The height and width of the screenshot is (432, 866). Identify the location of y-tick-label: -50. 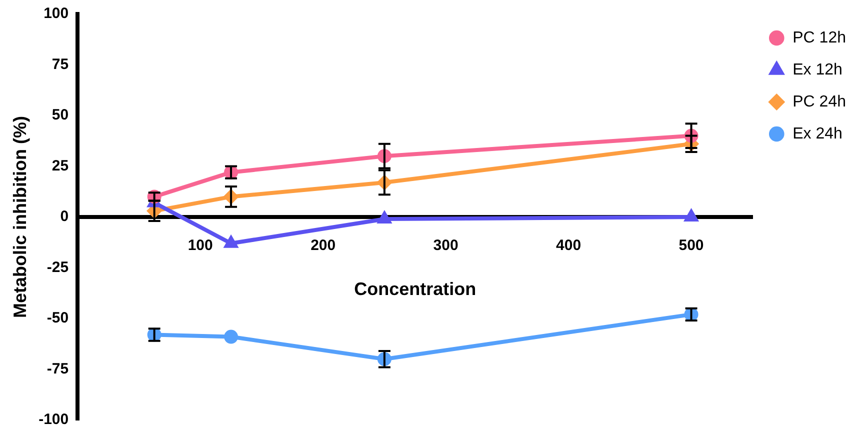
(57, 318).